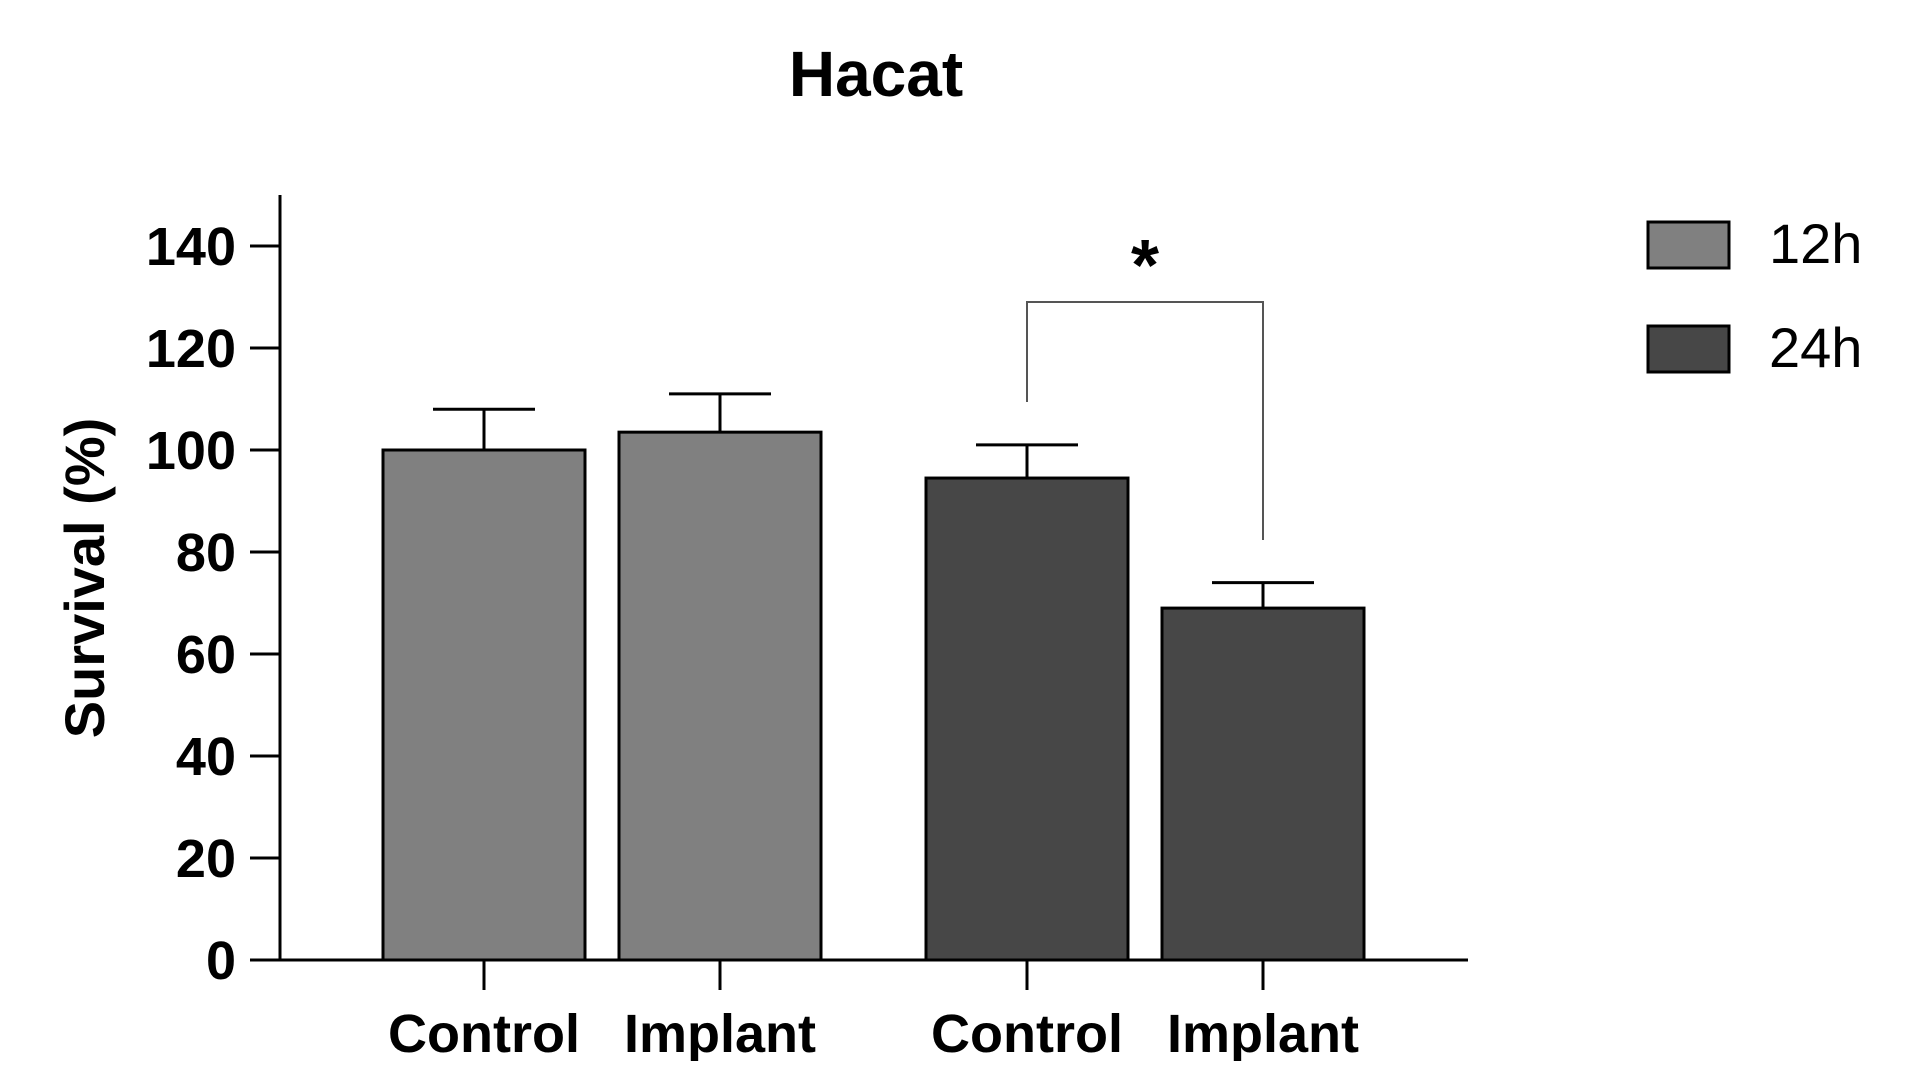 Image resolution: width=1913 pixels, height=1066 pixels. What do you see at coordinates (1263, 784) in the screenshot?
I see `bar-implant-24h` at bounding box center [1263, 784].